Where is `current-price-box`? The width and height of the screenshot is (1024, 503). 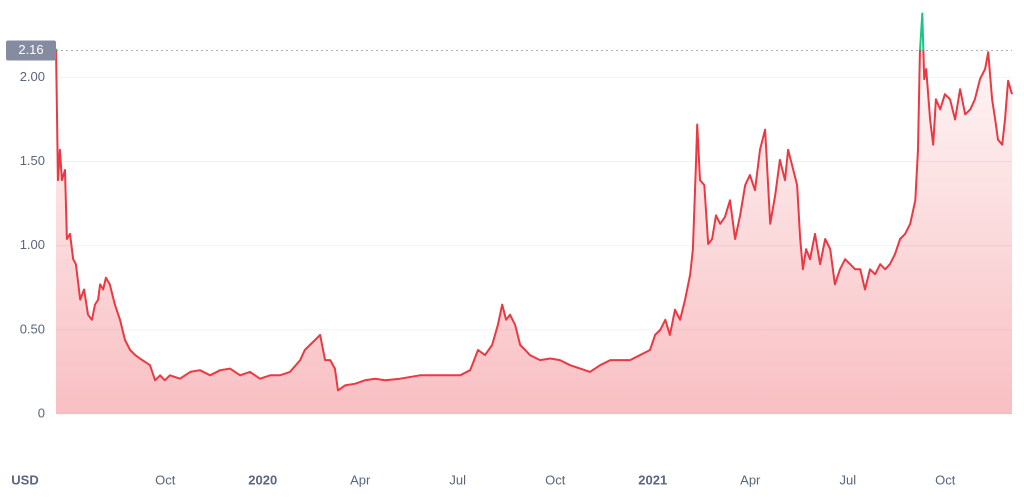 current-price-box is located at coordinates (31, 50).